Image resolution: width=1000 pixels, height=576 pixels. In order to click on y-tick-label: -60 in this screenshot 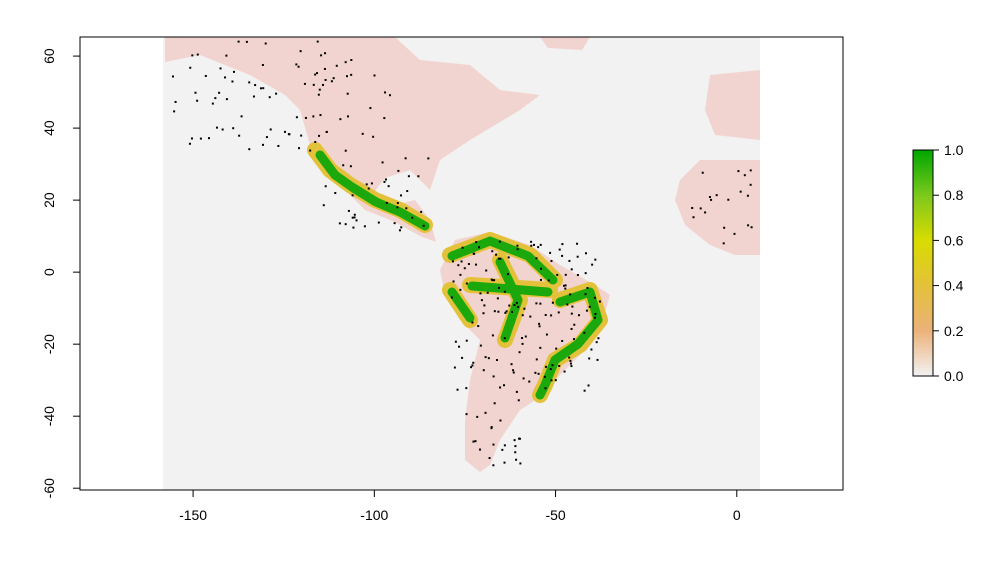, I will do `click(49, 488)`.